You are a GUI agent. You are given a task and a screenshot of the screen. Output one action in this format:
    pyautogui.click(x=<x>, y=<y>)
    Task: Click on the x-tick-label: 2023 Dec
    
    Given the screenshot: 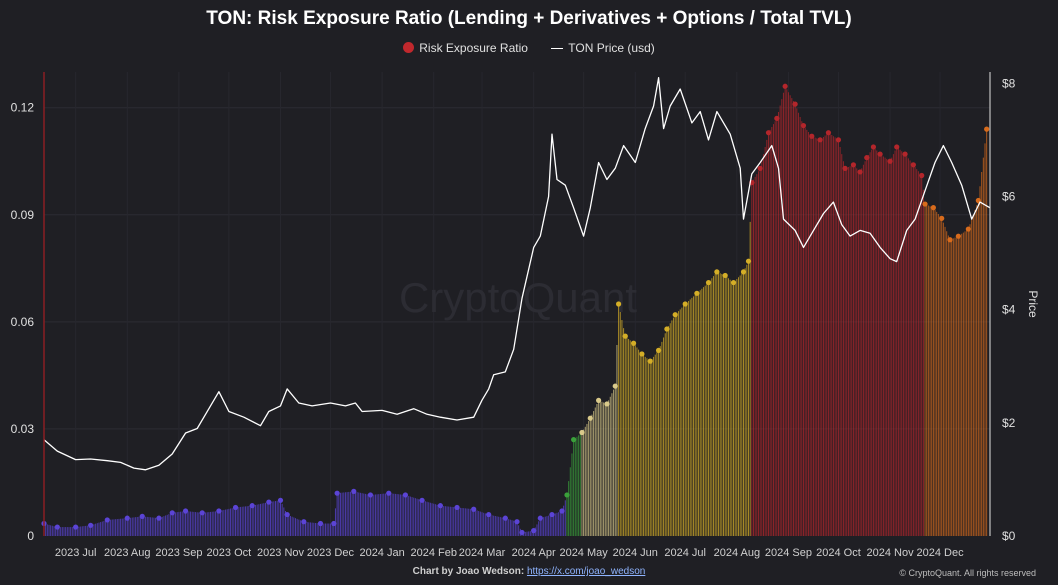 What is the action you would take?
    pyautogui.click(x=331, y=553)
    